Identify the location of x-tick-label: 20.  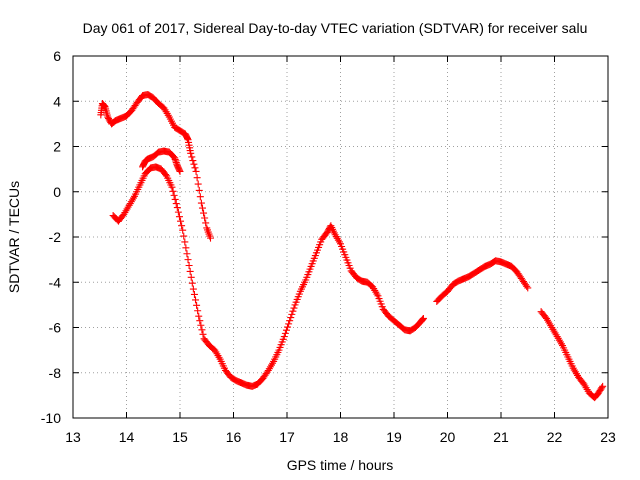
(448, 437).